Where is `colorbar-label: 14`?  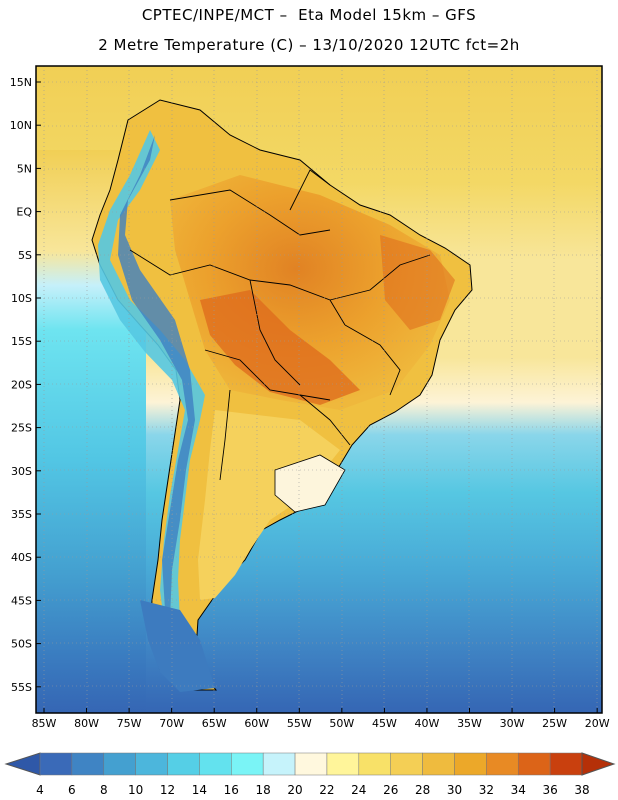
colorbar-label: 14 is located at coordinates (199, 790).